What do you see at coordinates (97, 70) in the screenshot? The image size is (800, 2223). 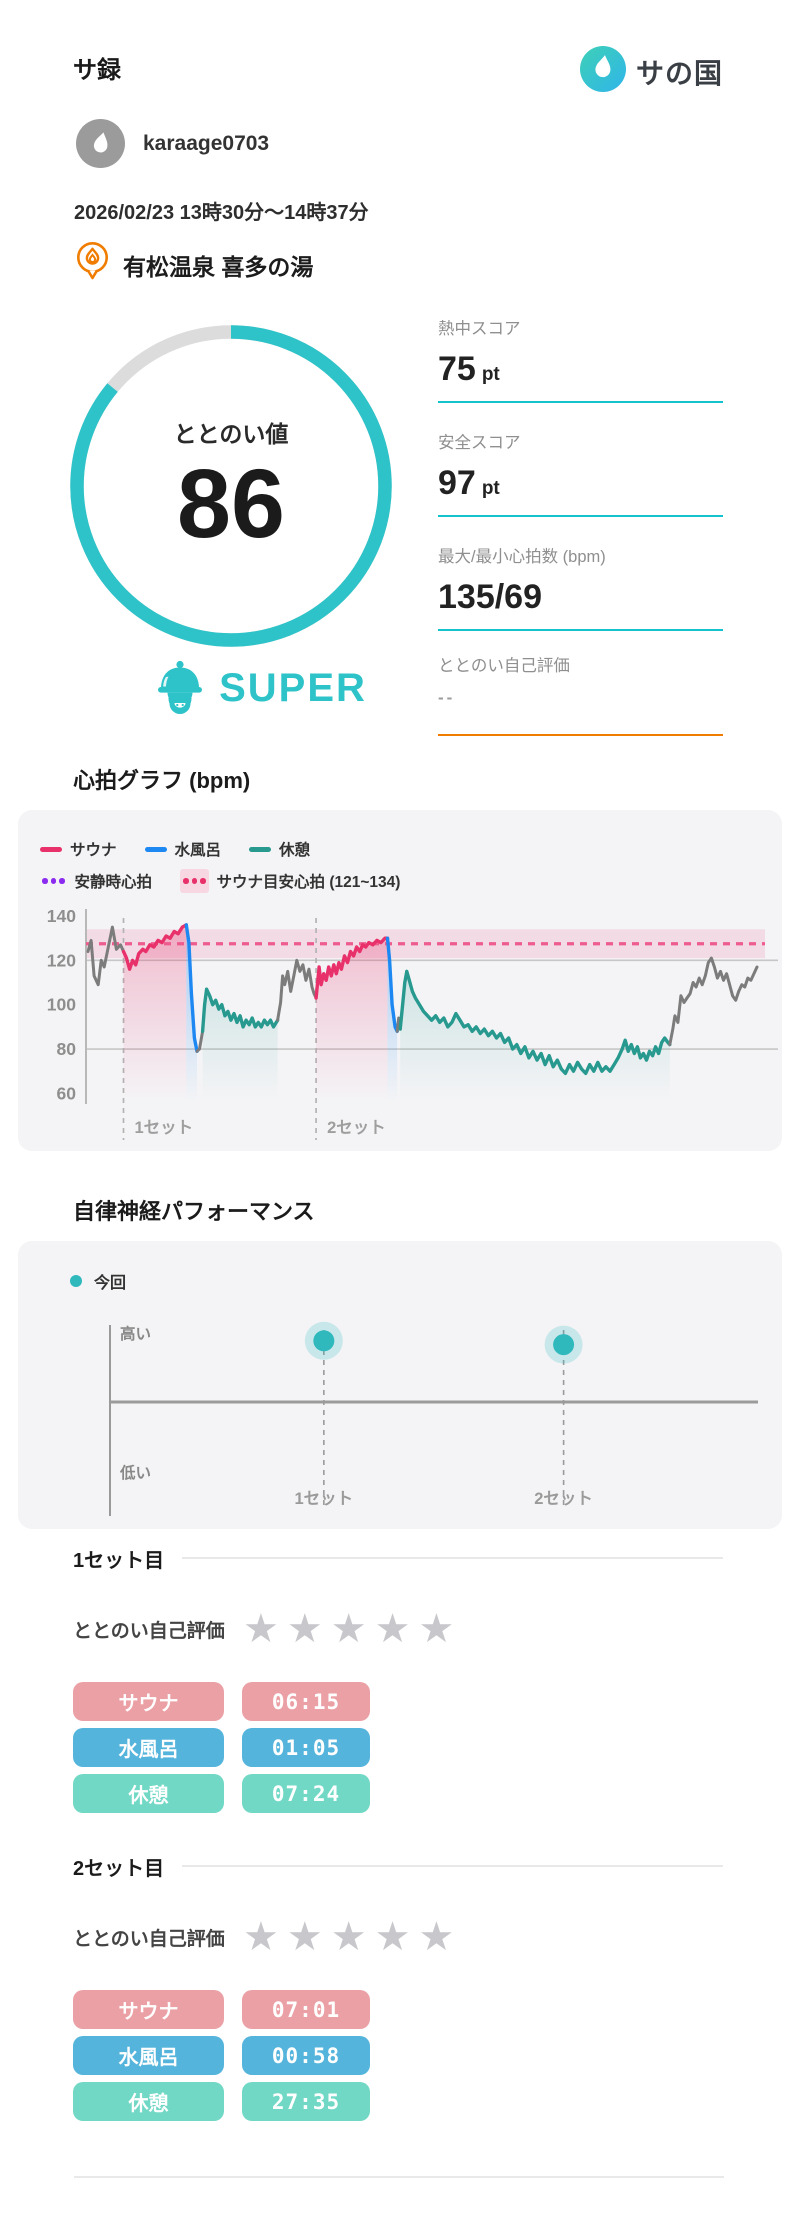 I see `page-title: サ録` at bounding box center [97, 70].